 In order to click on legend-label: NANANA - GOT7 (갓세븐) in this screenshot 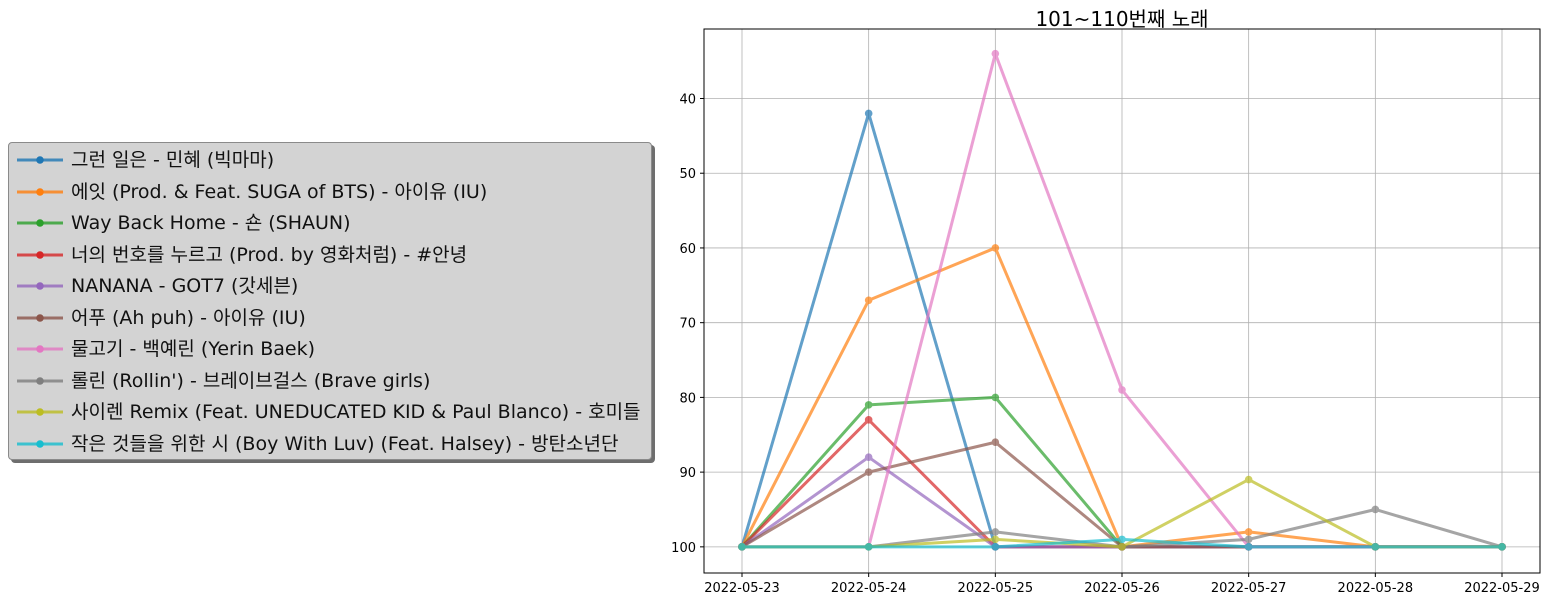, I will do `click(185, 286)`.